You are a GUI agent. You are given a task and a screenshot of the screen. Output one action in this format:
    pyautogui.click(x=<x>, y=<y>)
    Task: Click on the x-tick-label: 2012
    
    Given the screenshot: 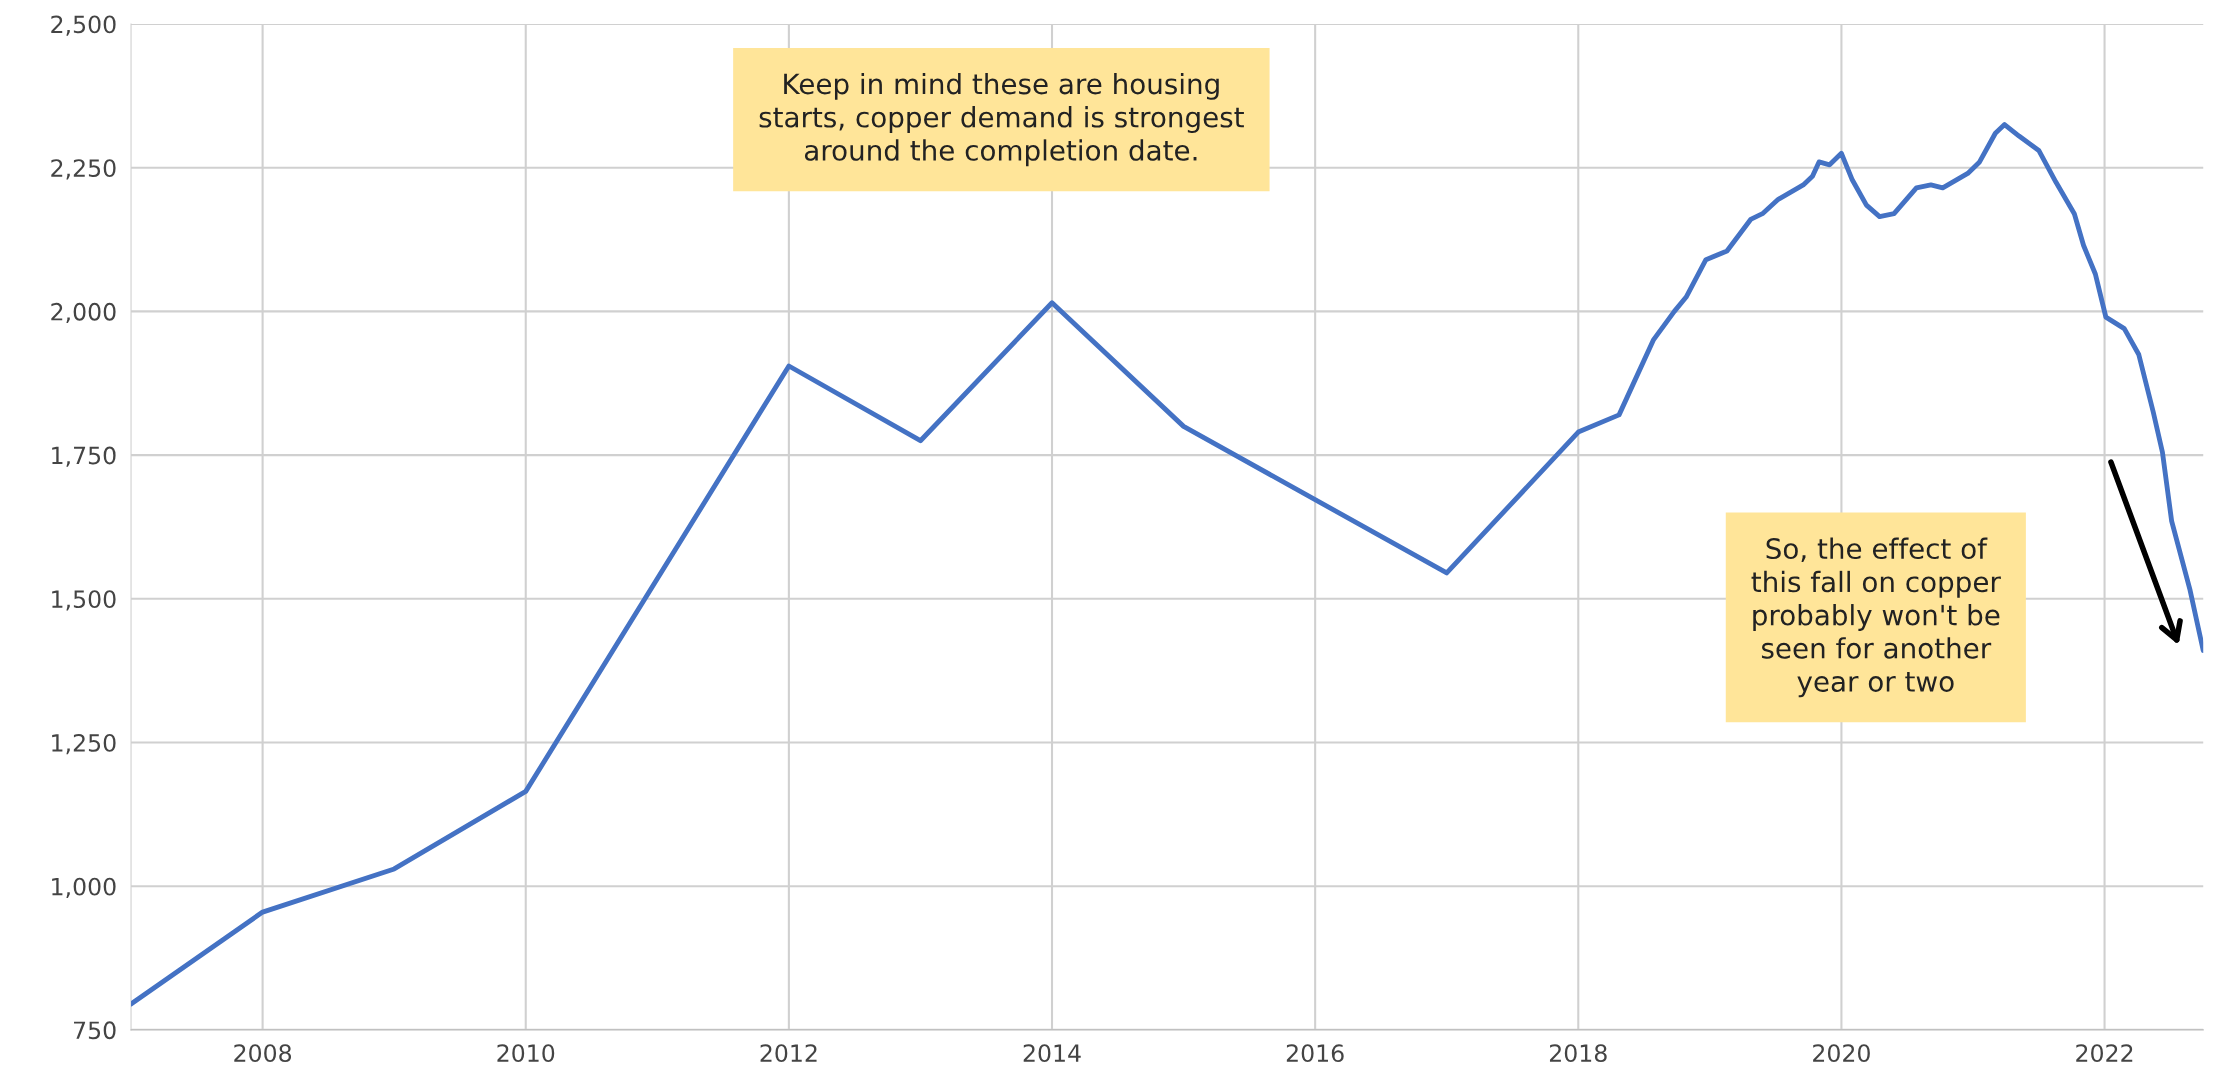 What is the action you would take?
    pyautogui.click(x=788, y=1053)
    